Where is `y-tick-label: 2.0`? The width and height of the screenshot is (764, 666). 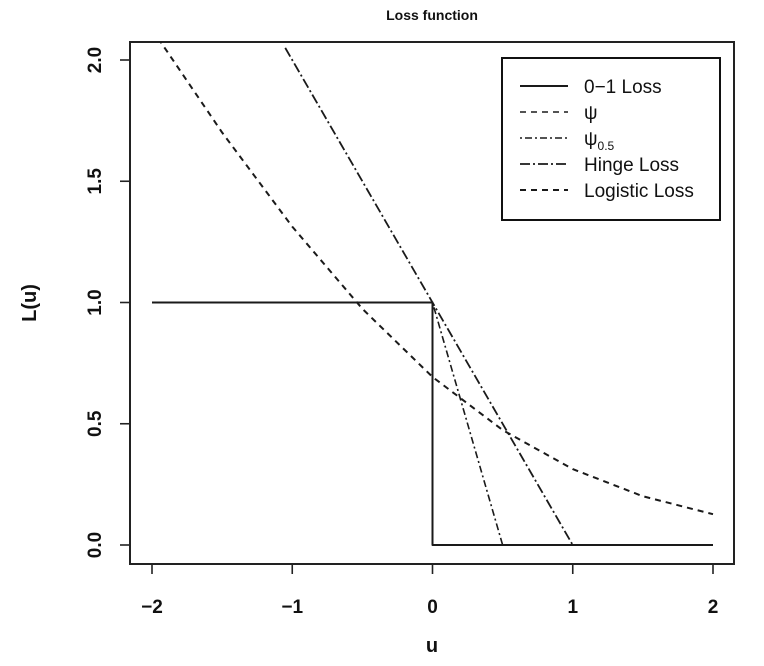
y-tick-label: 2.0 is located at coordinates (95, 60).